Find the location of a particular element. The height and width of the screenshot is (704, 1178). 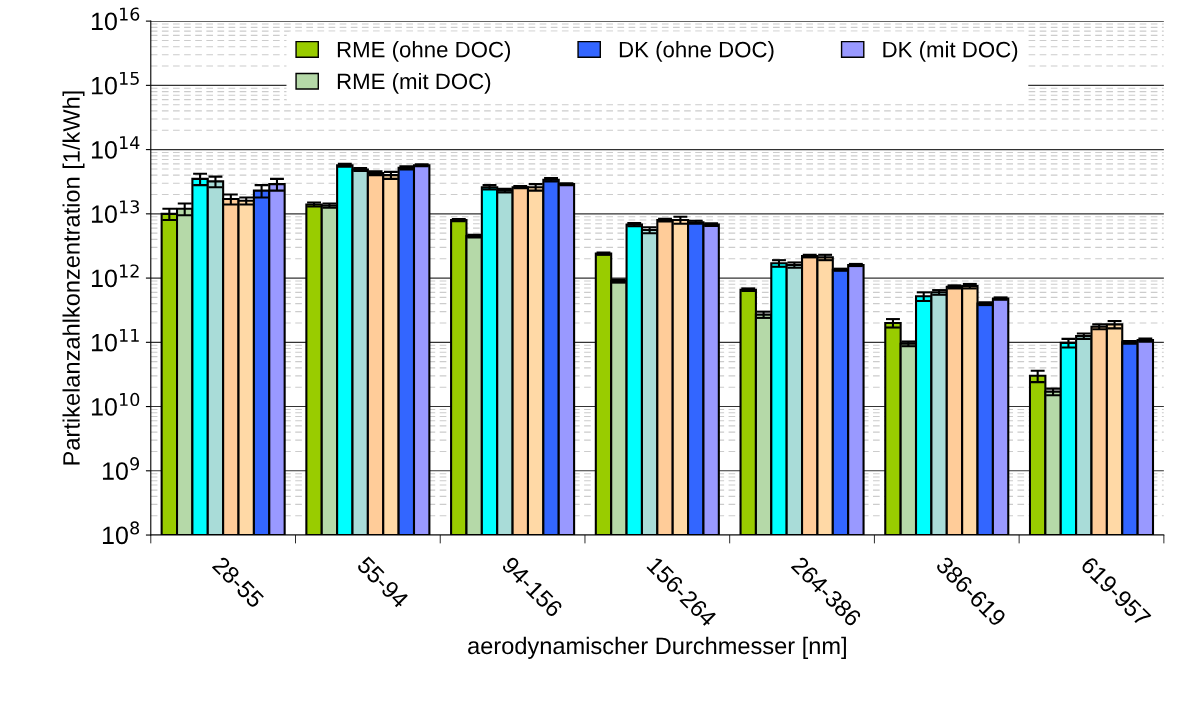

y-tick-label: 10$^{13}$ is located at coordinates (115, 211).